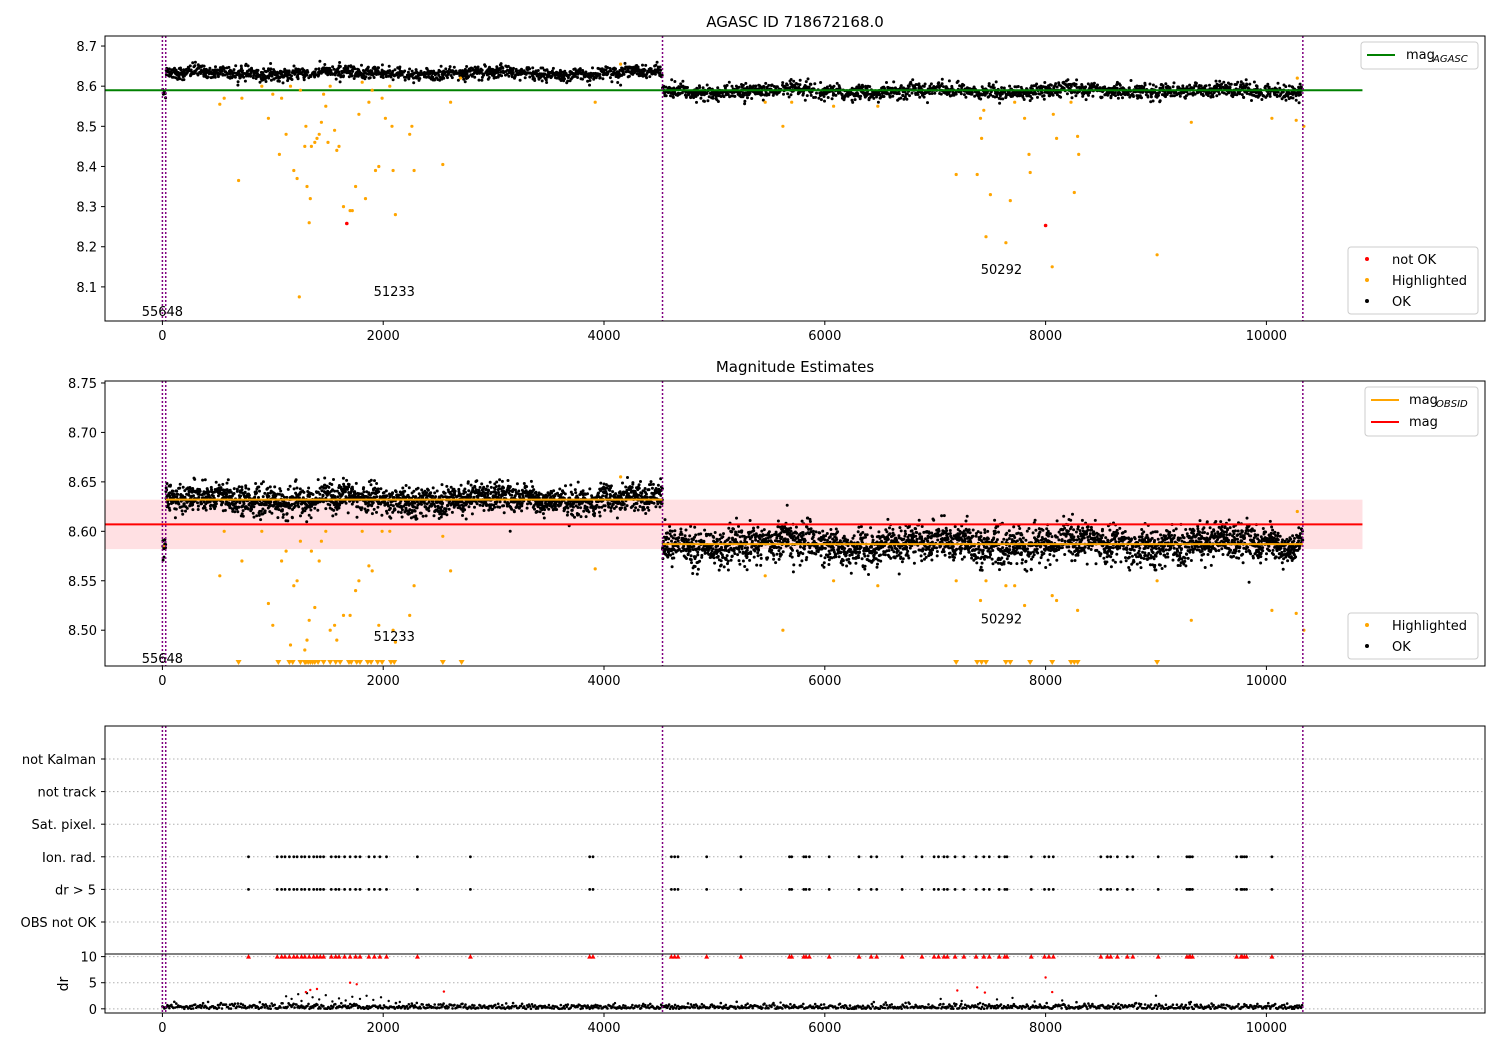 This screenshot has width=1500, height=1050. Describe the element at coordinates (86, 167) in the screenshot. I see `agasc-ytick-label: 8.4` at that location.